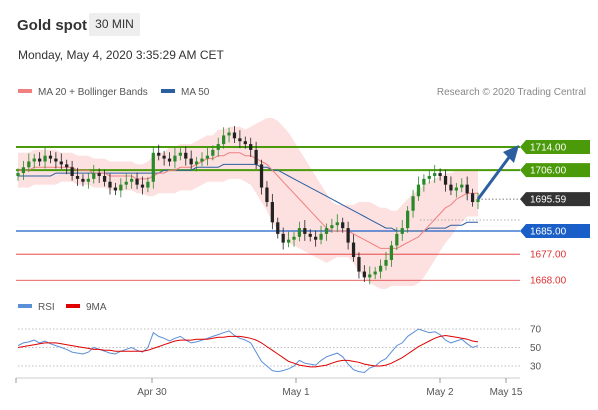 The image size is (598, 410). What do you see at coordinates (114, 24) in the screenshot?
I see `timeframe-badge: 30 MIN` at bounding box center [114, 24].